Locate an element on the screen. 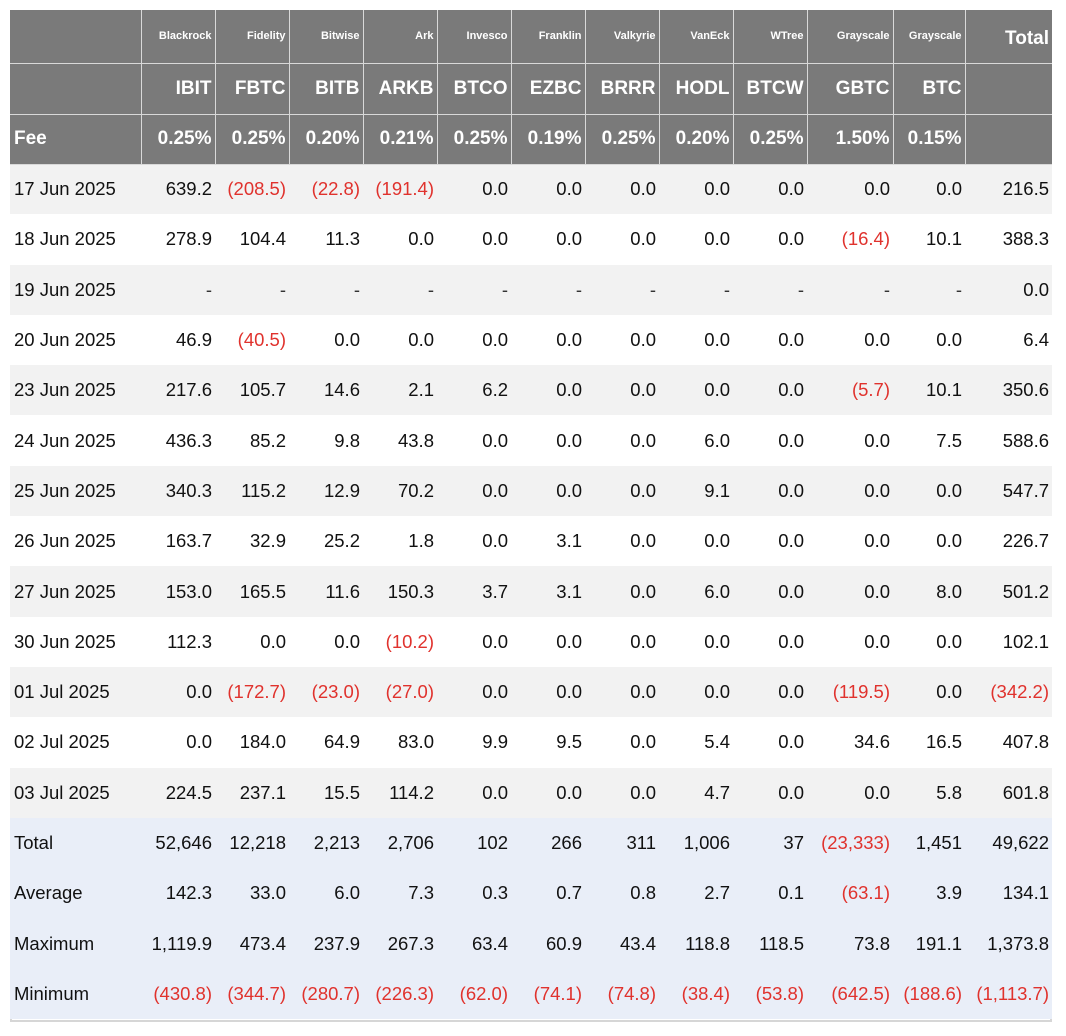 Image resolution: width=1066 pixels, height=1036 pixels. flow-cell: 267.3 is located at coordinates (400, 943).